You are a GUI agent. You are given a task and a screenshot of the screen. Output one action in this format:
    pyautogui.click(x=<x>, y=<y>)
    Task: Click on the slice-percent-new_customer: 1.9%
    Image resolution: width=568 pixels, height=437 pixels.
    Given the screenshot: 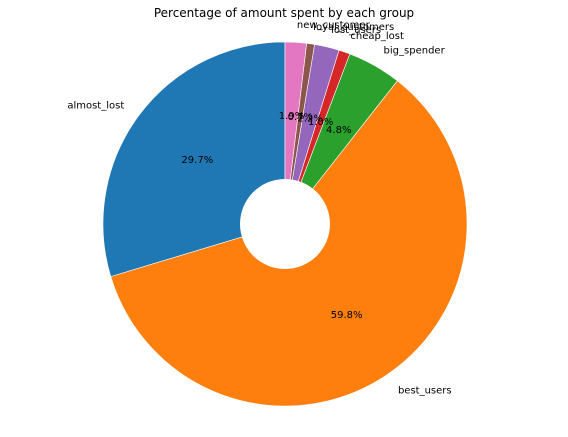 What is the action you would take?
    pyautogui.click(x=291, y=116)
    